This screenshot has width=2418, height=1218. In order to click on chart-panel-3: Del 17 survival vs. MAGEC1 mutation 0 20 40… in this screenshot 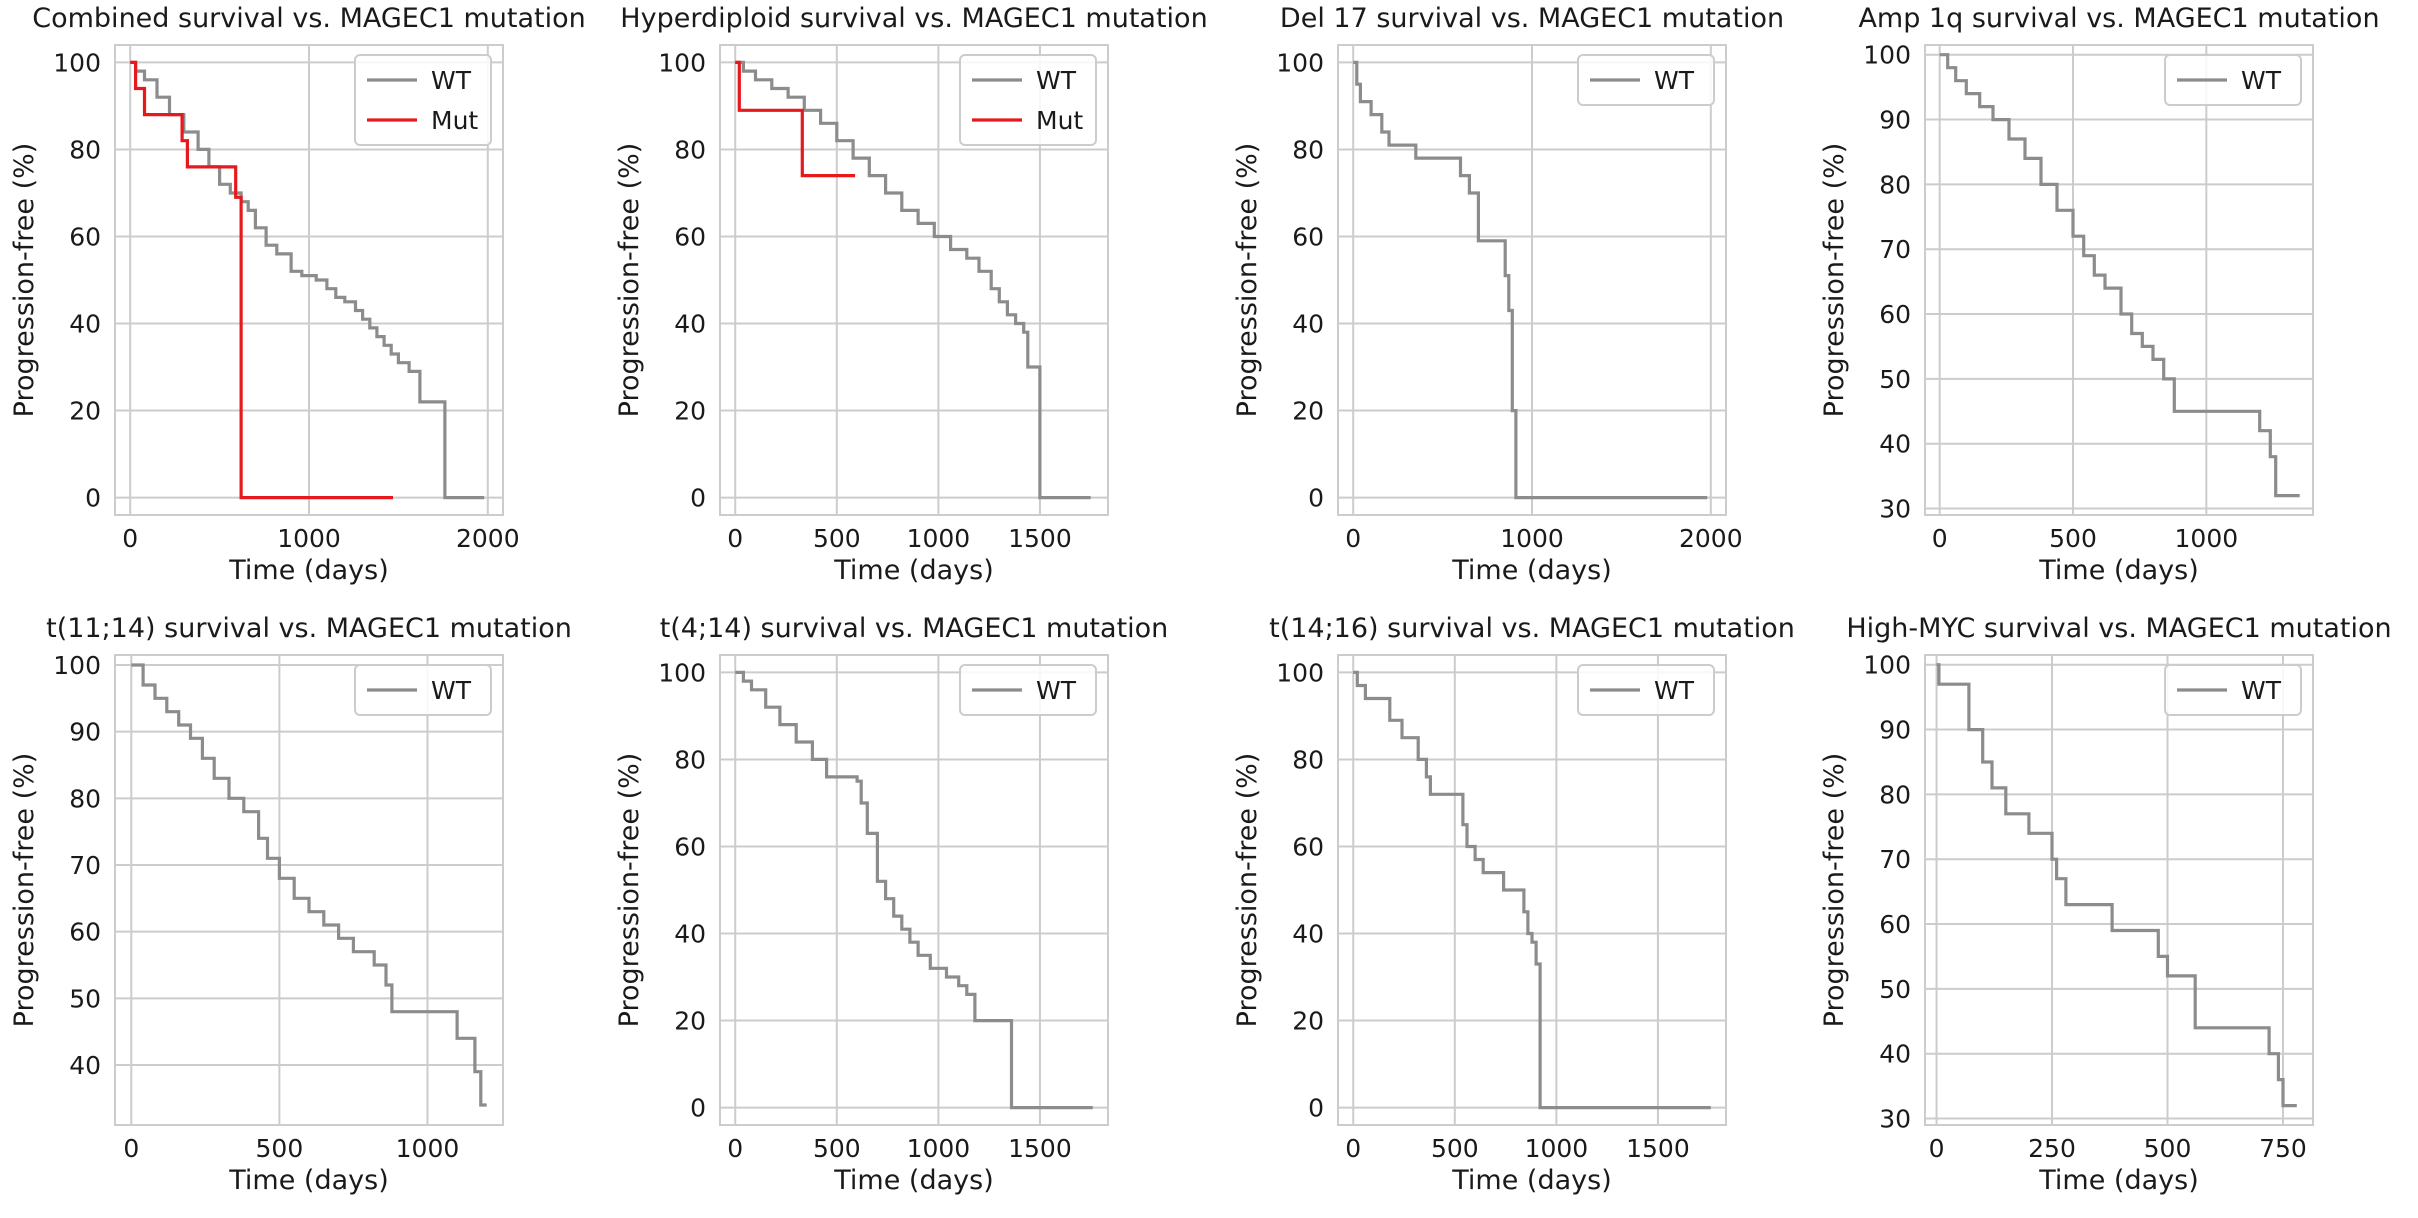, I will do `click(1508, 294)`.